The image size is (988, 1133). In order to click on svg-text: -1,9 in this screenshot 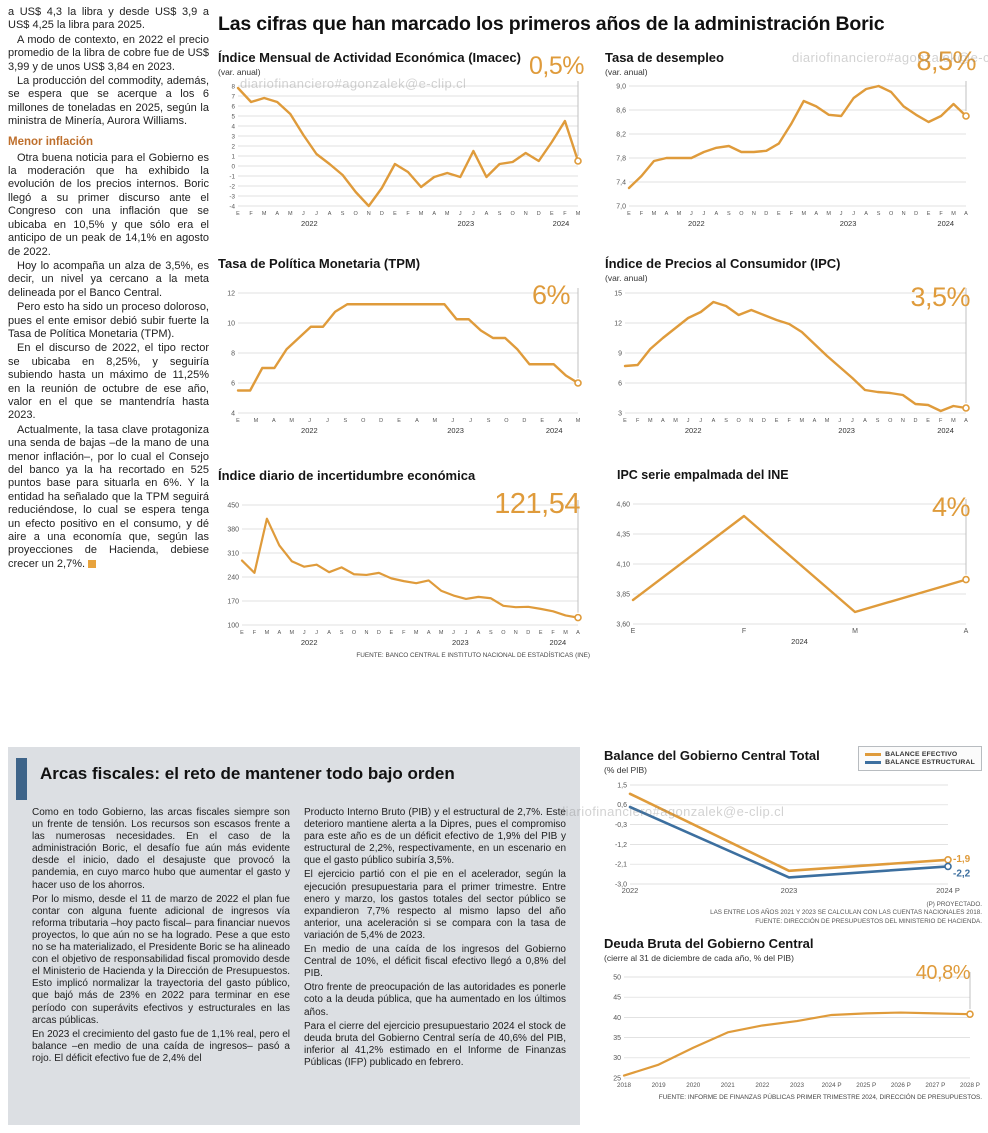, I will do `click(962, 859)`.